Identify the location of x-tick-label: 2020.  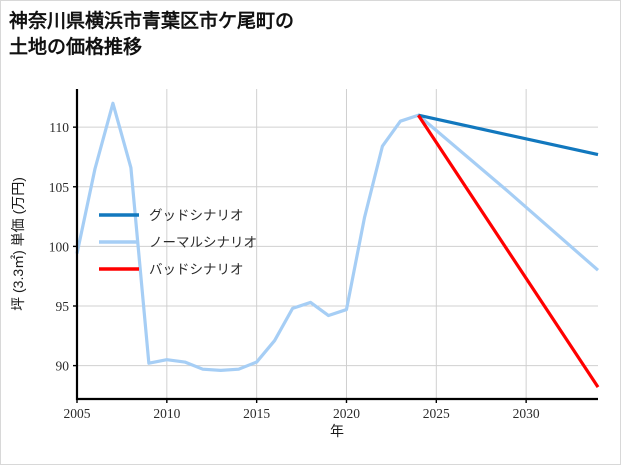
(346, 413).